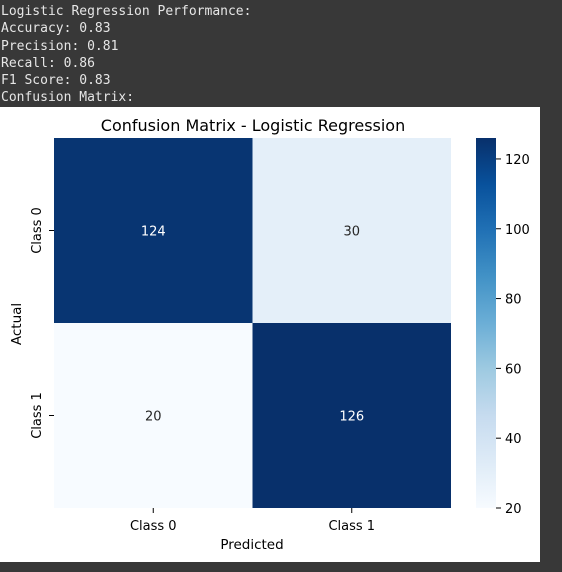 The image size is (562, 572). I want to click on console-line: Confusion Matrix:, so click(126, 97).